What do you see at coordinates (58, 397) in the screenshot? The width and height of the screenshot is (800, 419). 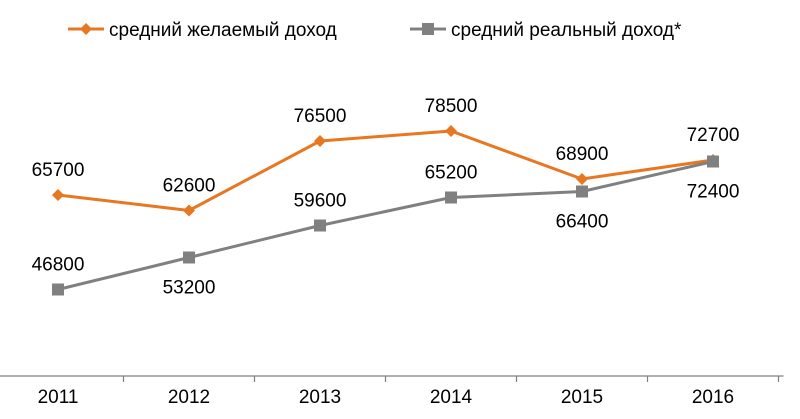 I see `x-tick-label-2011: 2011` at bounding box center [58, 397].